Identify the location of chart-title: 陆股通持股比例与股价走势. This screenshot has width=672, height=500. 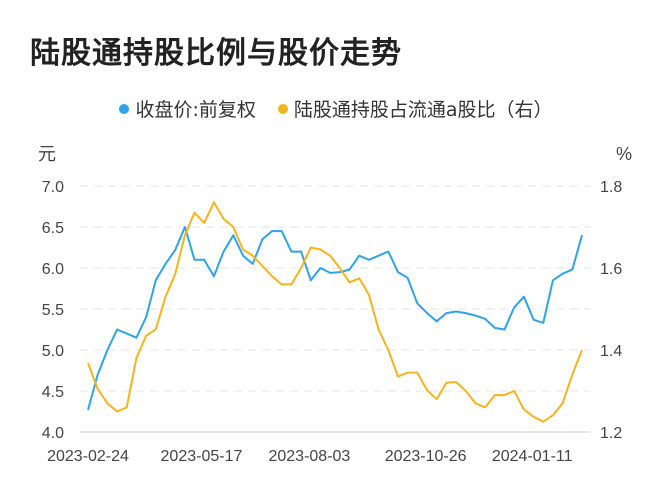
(216, 53).